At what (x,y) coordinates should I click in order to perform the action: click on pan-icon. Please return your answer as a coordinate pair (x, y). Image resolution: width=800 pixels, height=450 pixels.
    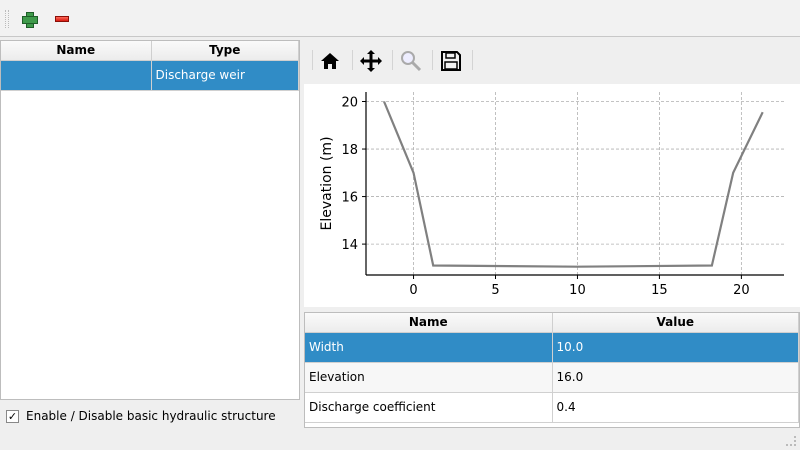
    Looking at the image, I should click on (371, 61).